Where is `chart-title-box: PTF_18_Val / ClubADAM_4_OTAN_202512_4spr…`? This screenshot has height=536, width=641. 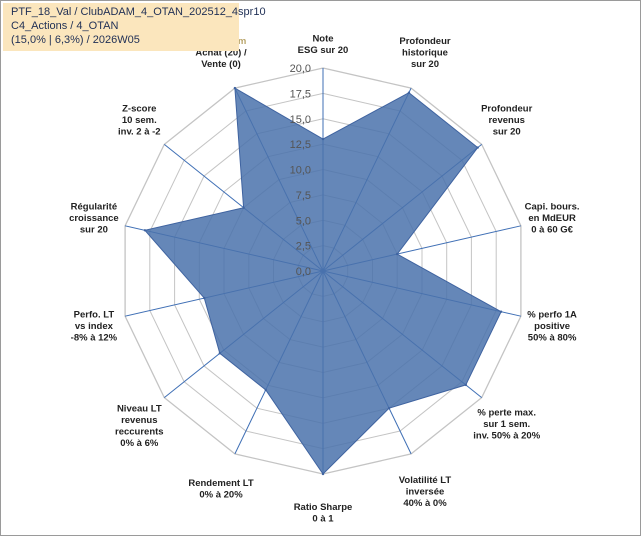 chart-title-box: PTF_18_Val / ClubADAM_4_OTAN_202512_4spr… is located at coordinates (134, 27).